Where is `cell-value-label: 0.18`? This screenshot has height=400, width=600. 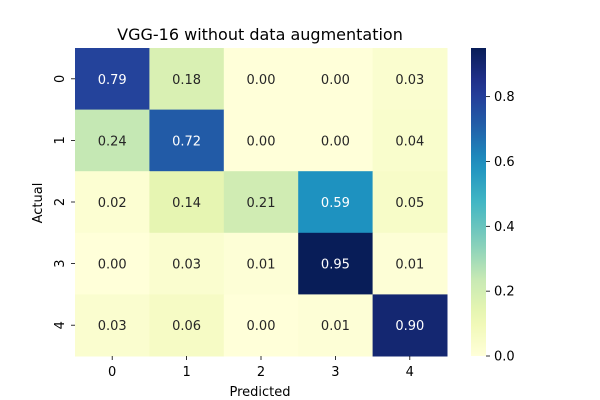 cell-value-label: 0.18 is located at coordinates (186, 80).